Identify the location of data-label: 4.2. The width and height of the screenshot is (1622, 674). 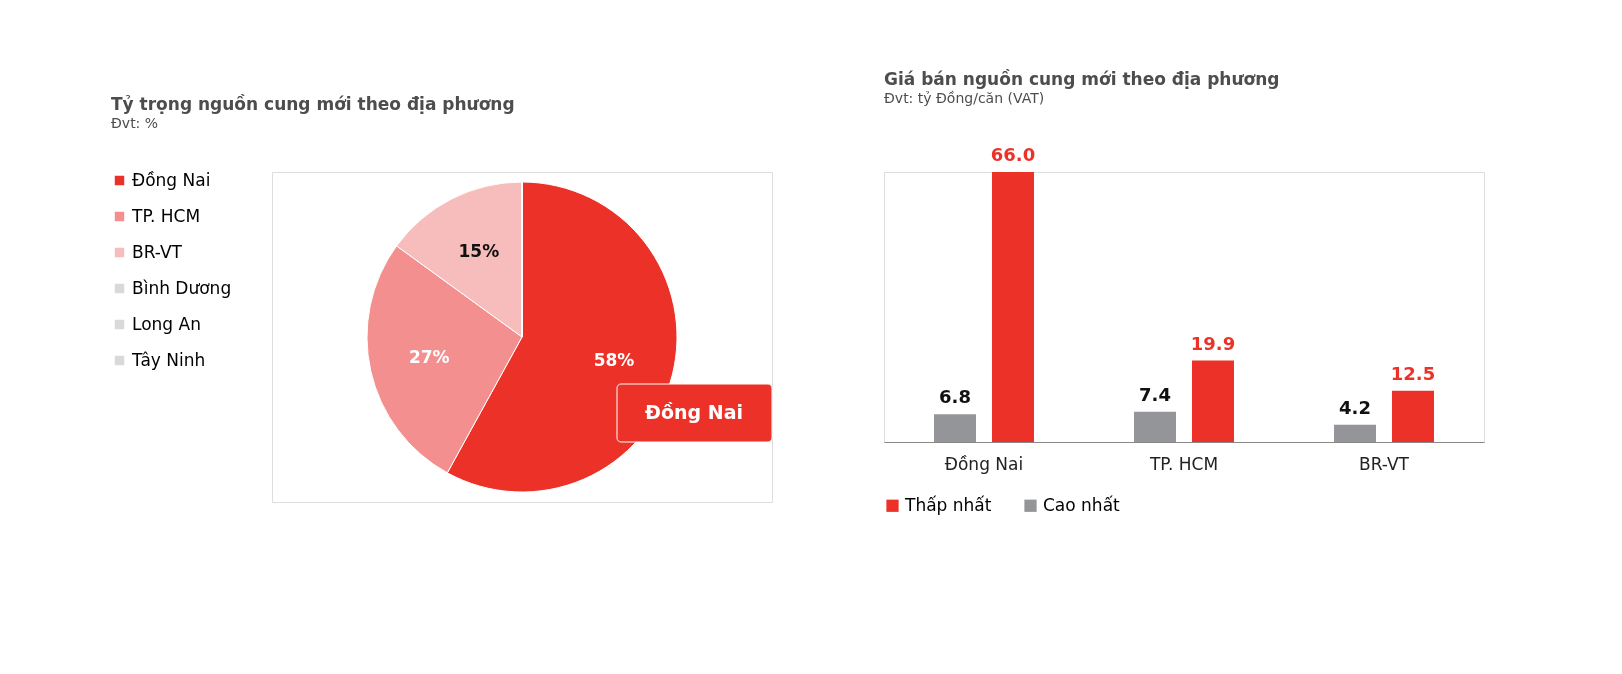
(1355, 407).